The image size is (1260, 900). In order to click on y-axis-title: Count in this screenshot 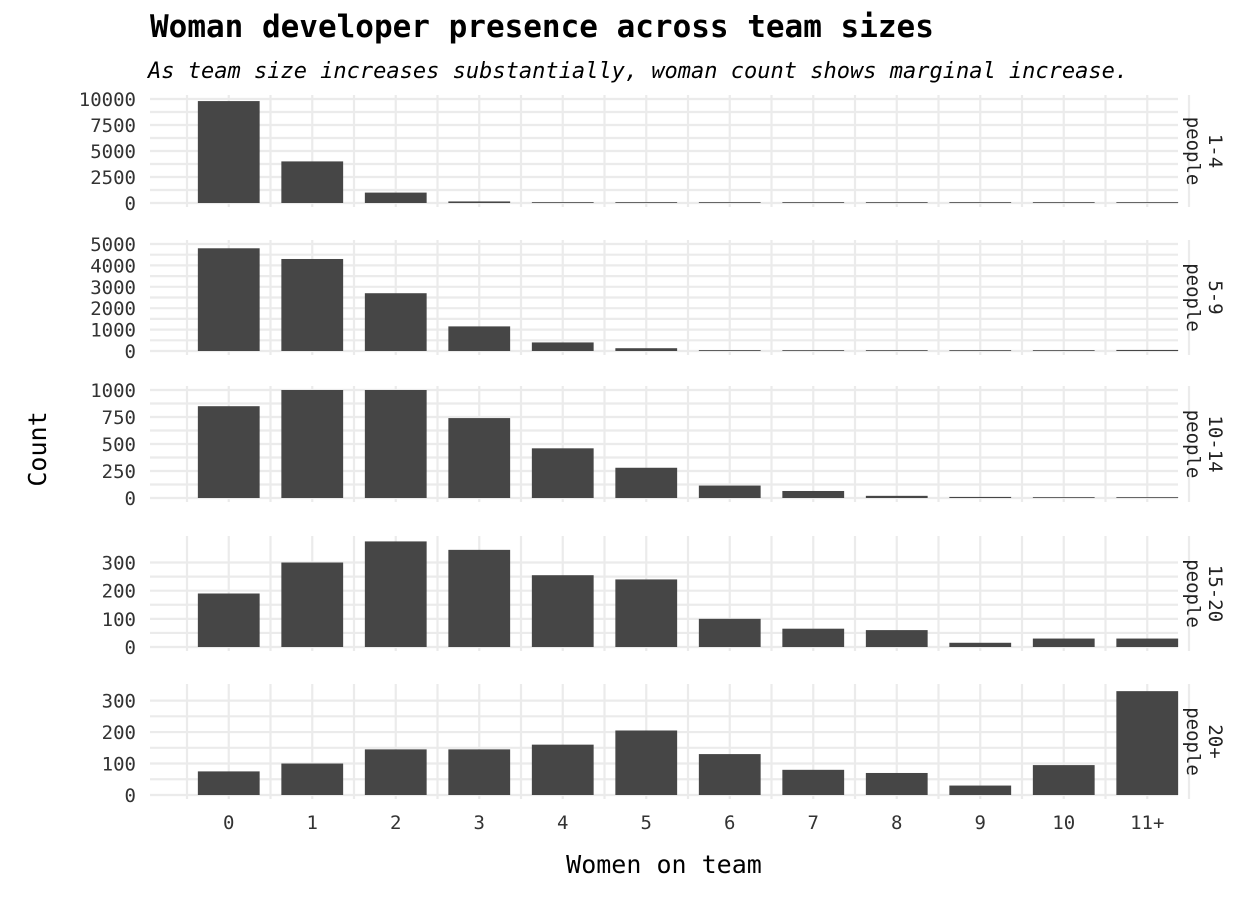, I will do `click(37, 448)`.